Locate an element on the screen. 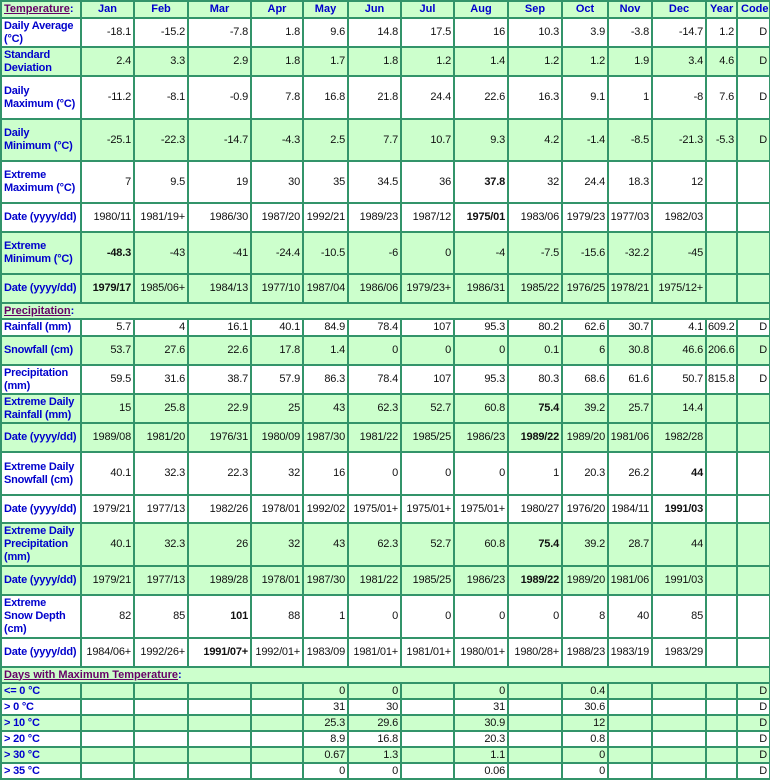  value-cell-sep: 1 is located at coordinates (535, 473).